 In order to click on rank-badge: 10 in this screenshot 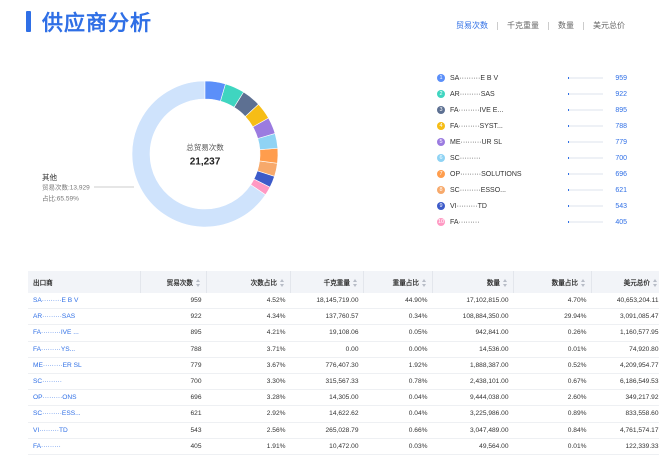, I will do `click(441, 222)`.